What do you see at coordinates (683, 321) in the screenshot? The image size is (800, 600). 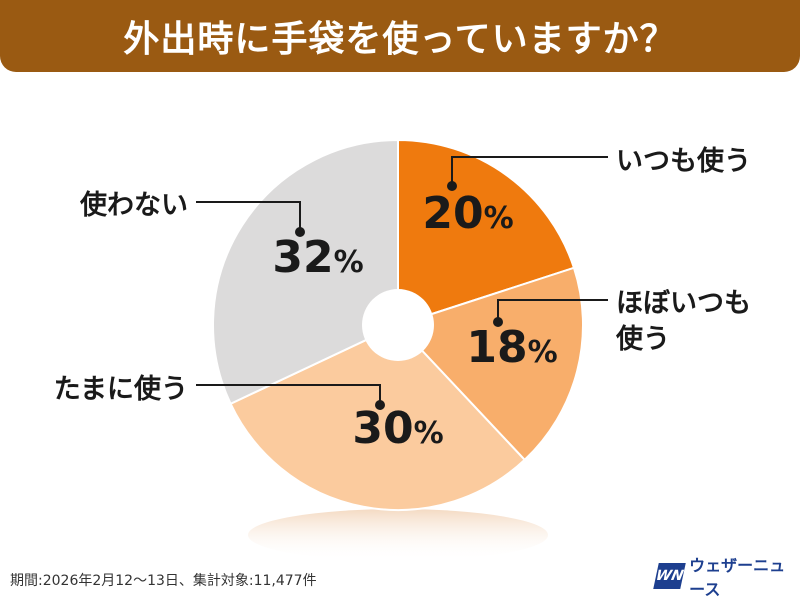 I see `slice-category-label-2: ほぼいつも使う` at bounding box center [683, 321].